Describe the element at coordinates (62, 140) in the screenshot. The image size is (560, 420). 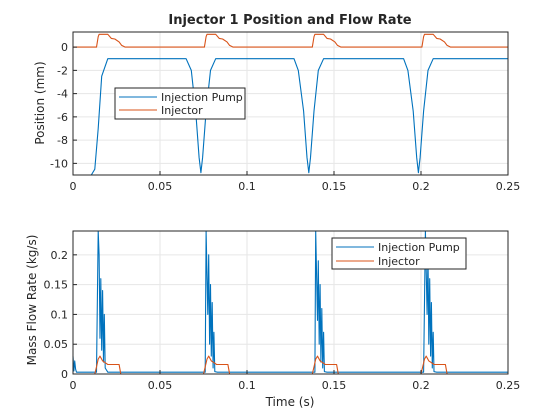
I see `y-tick-label: -8` at that location.